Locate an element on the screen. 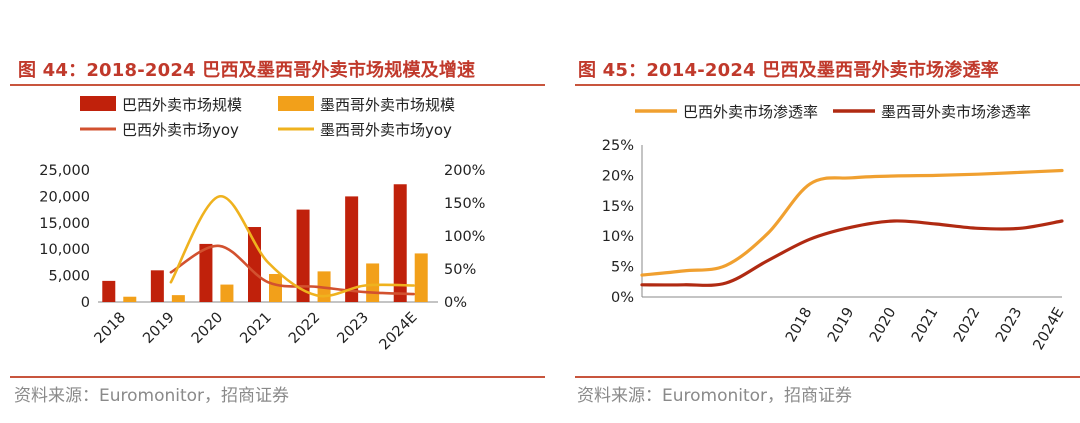 This screenshot has height=423, width=1080. y-tick-label: 0% is located at coordinates (622, 298).